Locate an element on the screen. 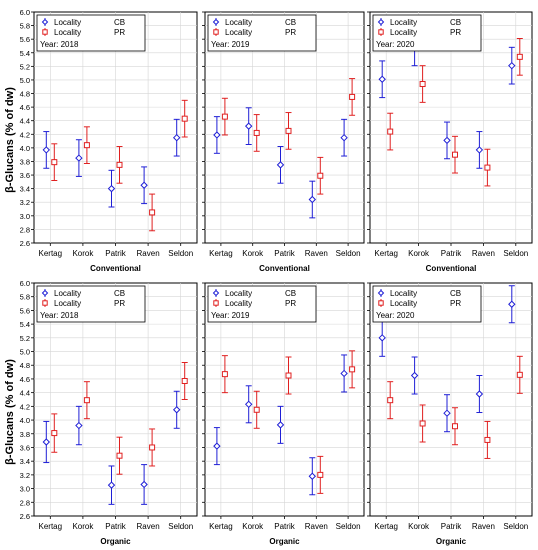 This screenshot has height=550, width=538. panel-title: Year: 2018 is located at coordinates (59, 44).